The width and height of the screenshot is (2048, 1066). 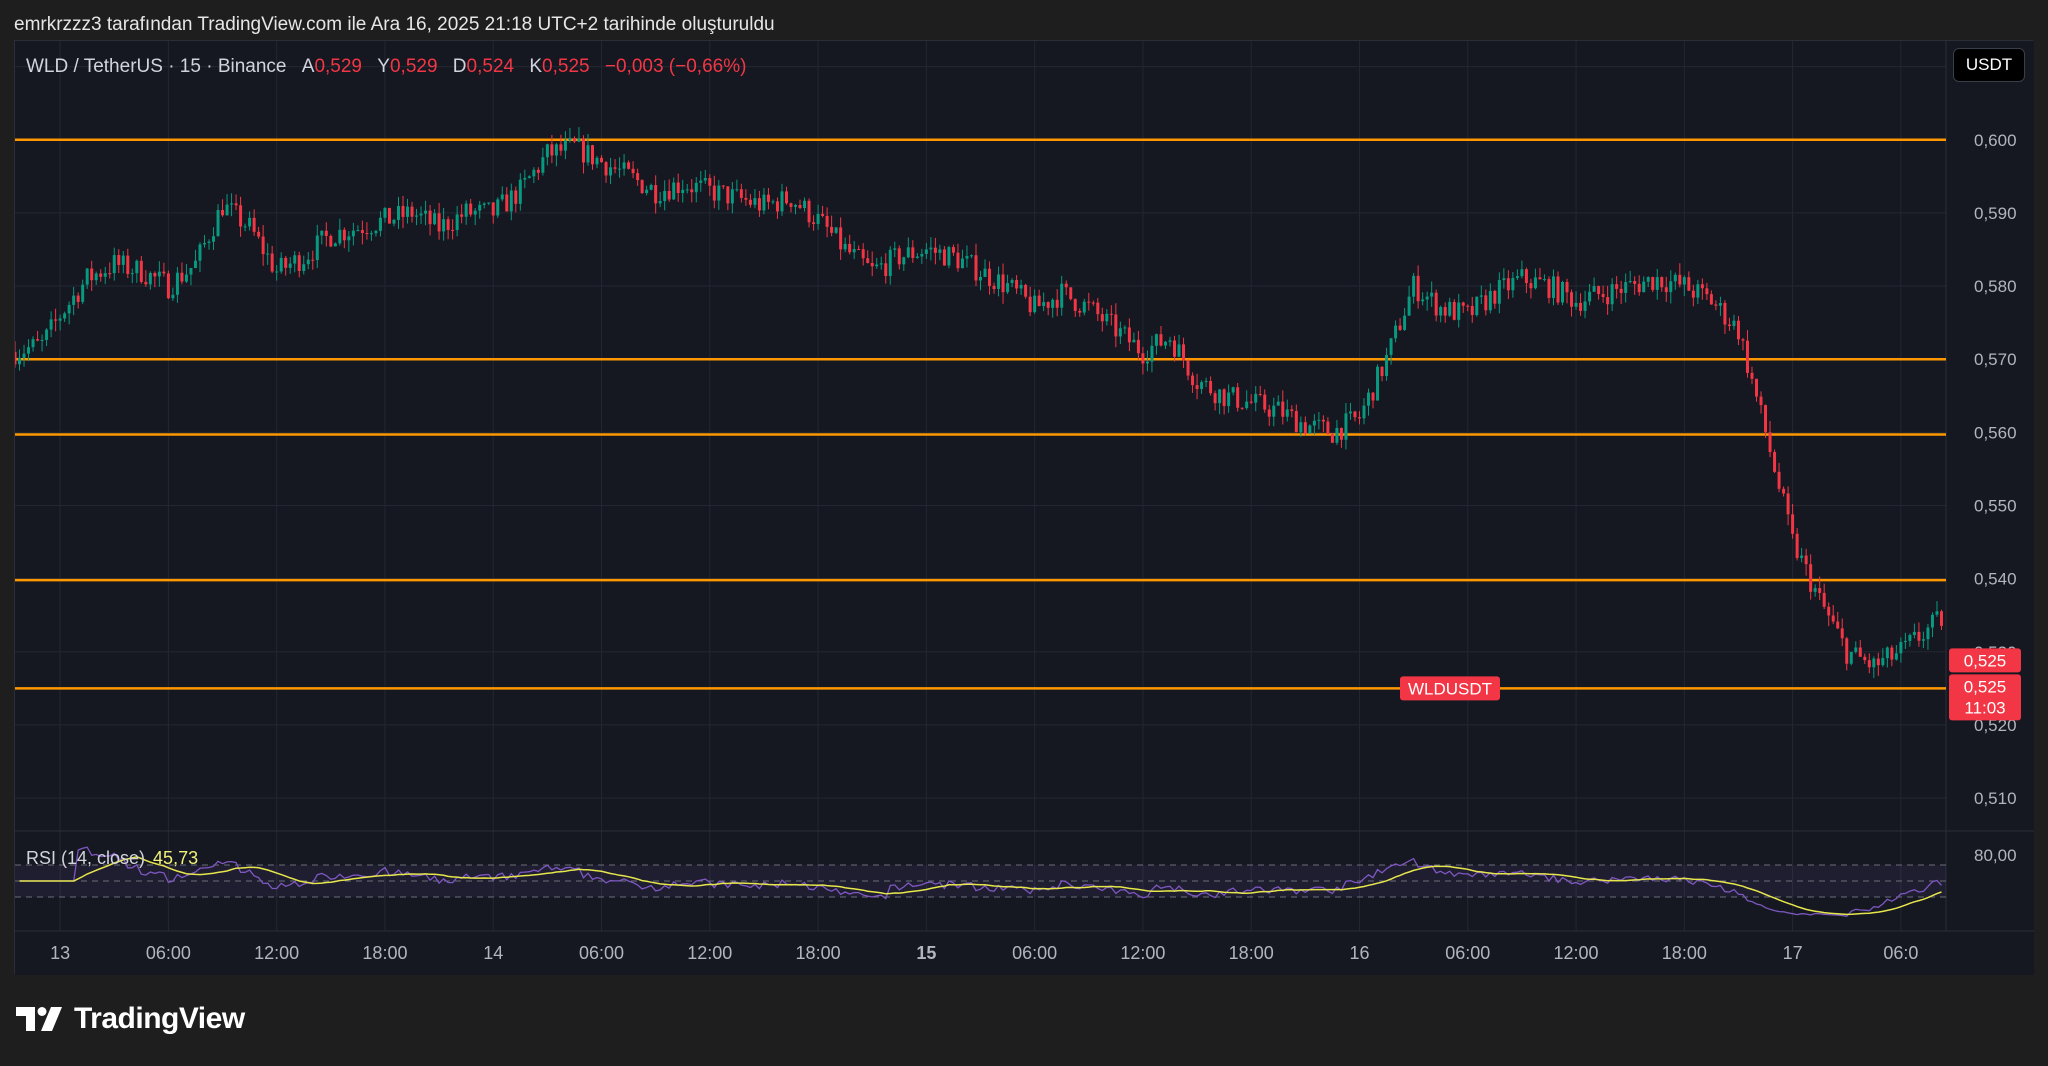 What do you see at coordinates (566, 66) in the screenshot?
I see `close-value: 0,525` at bounding box center [566, 66].